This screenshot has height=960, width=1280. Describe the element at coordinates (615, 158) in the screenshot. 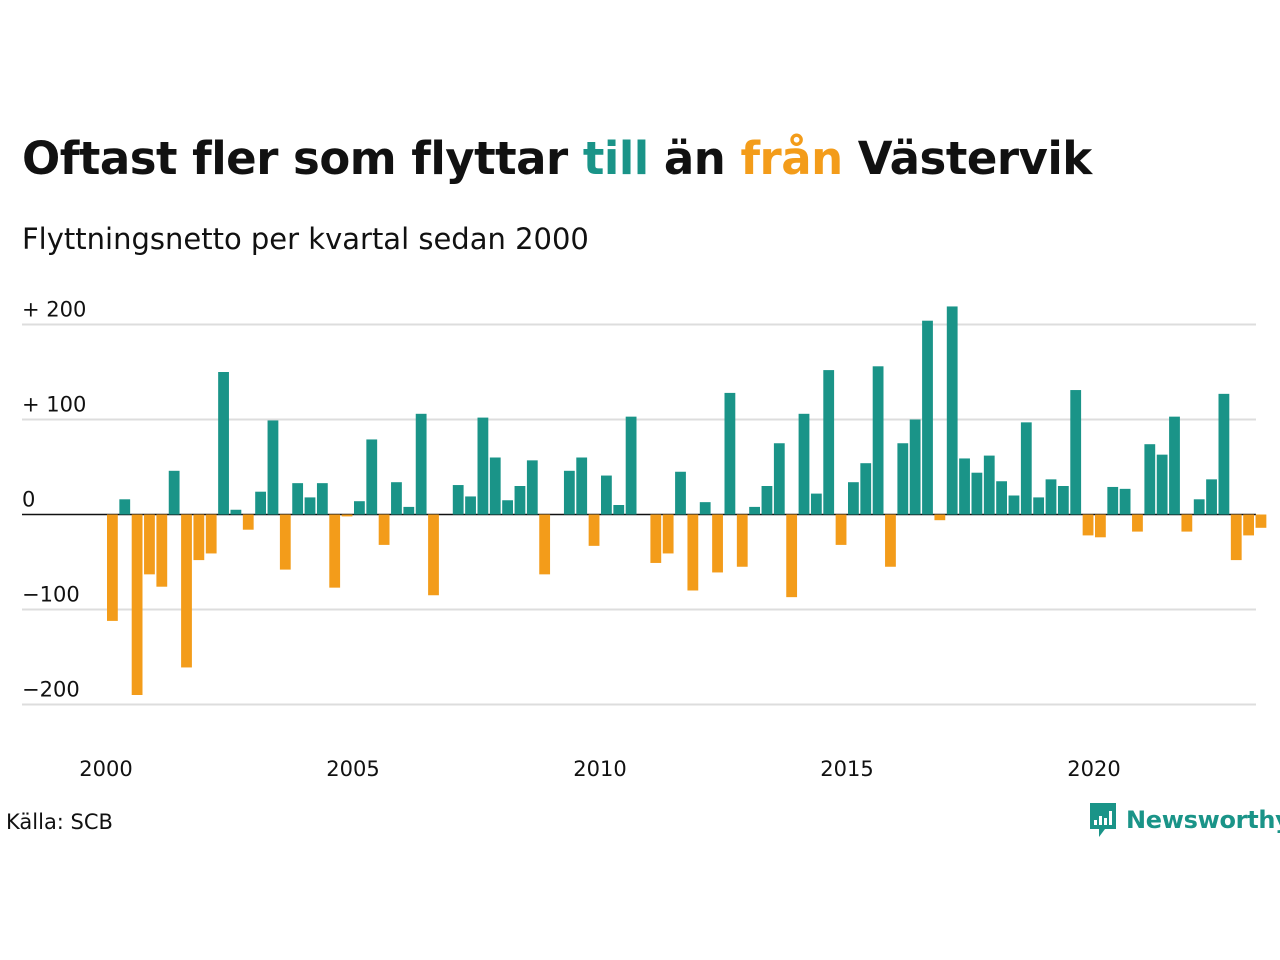

I see `title-highlight-till: till` at that location.